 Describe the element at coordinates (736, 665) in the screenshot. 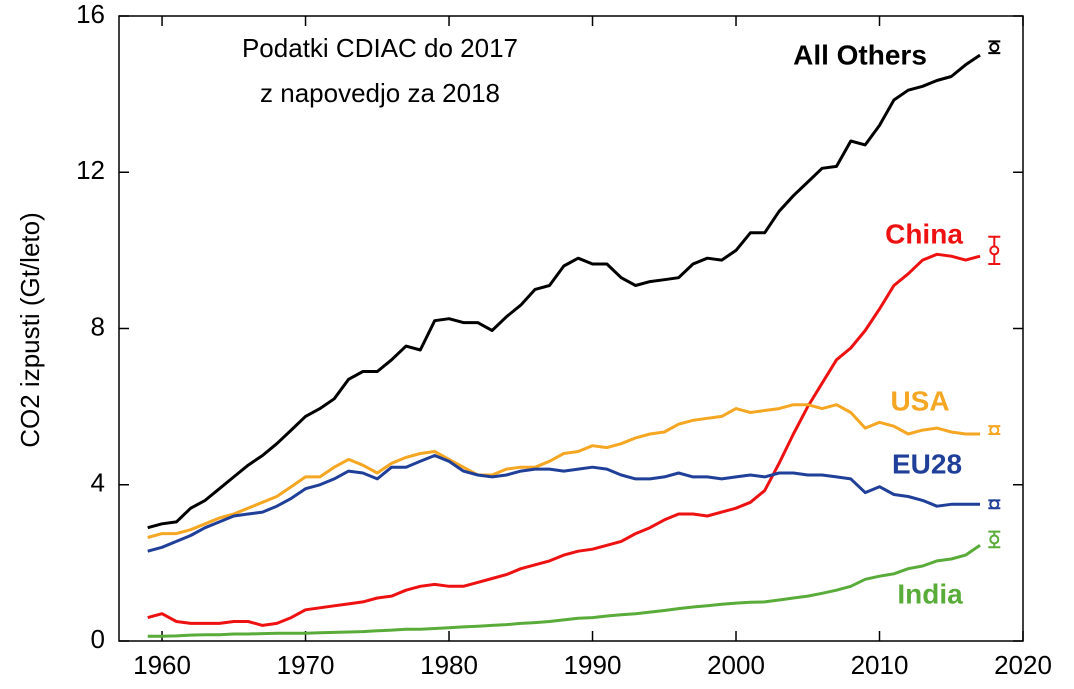

I see `x-tick-label: 2000` at that location.